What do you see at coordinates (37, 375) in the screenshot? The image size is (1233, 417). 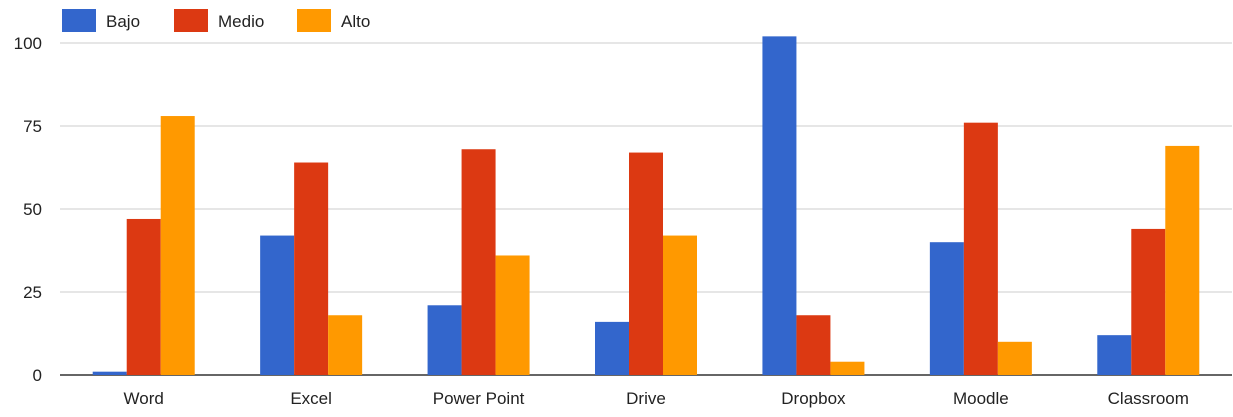 I see `y-tick-label: 0` at bounding box center [37, 375].